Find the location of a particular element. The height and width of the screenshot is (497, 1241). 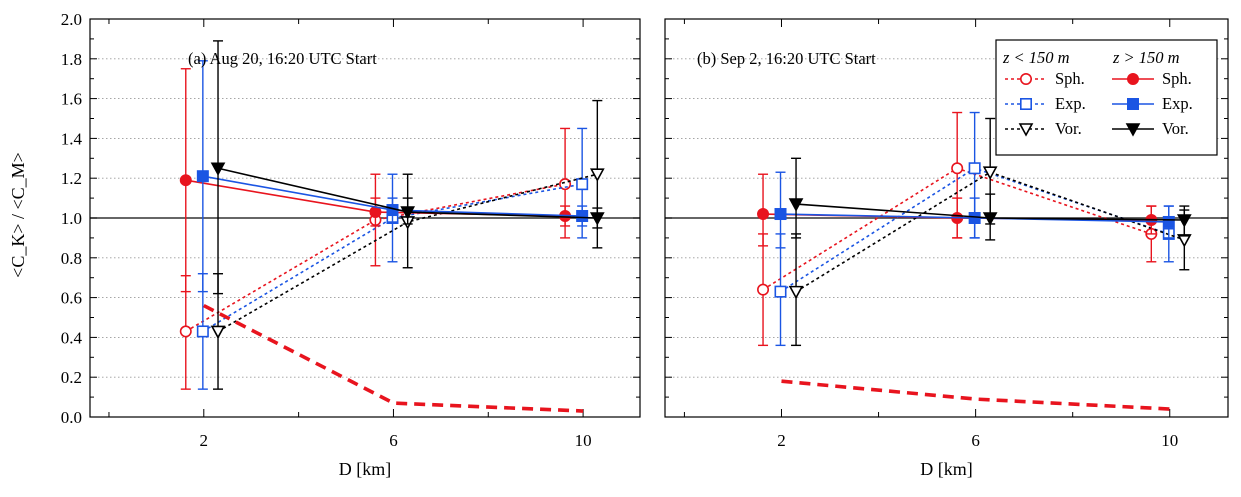

y-tick-label: 1.6 is located at coordinates (71, 99).